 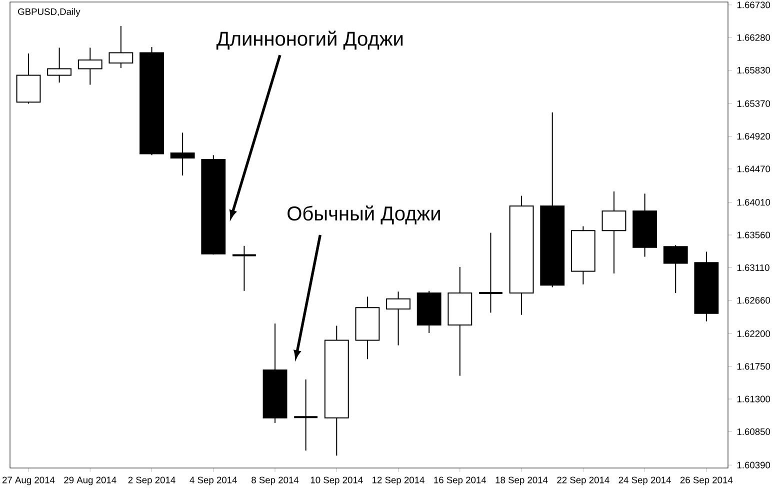 What do you see at coordinates (309, 40) in the screenshot?
I see `annotation: Длинноногий Доджи` at bounding box center [309, 40].